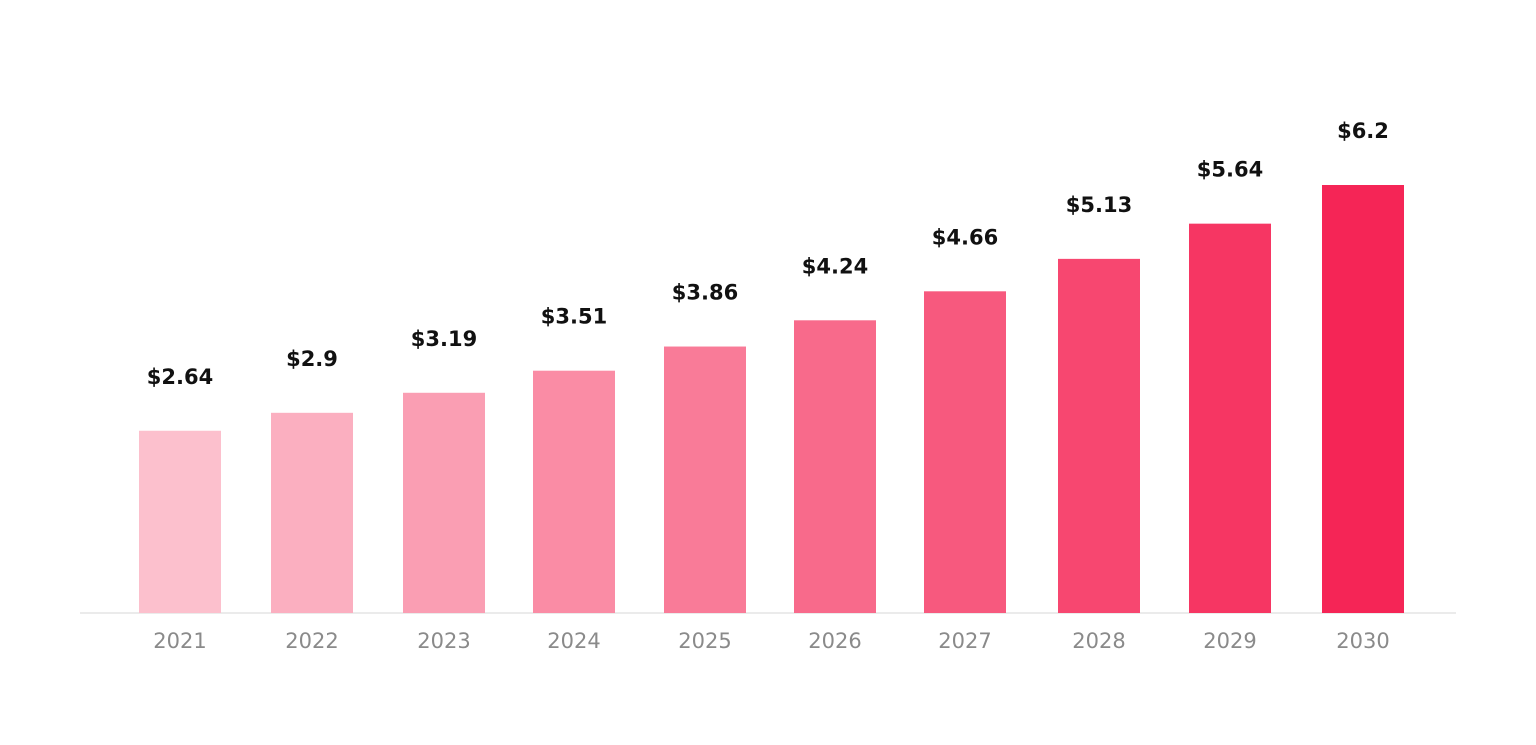 This screenshot has width=1536, height=745. What do you see at coordinates (312, 359) in the screenshot?
I see `data-label-2022: $2.9` at bounding box center [312, 359].